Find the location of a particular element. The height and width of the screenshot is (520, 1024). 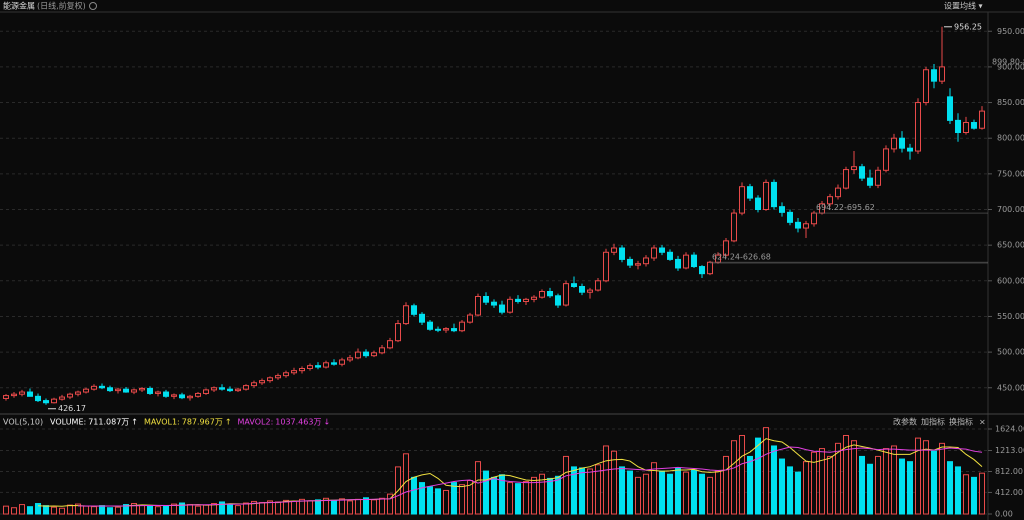

y-tick-label: 850.00 is located at coordinates (1010, 102).